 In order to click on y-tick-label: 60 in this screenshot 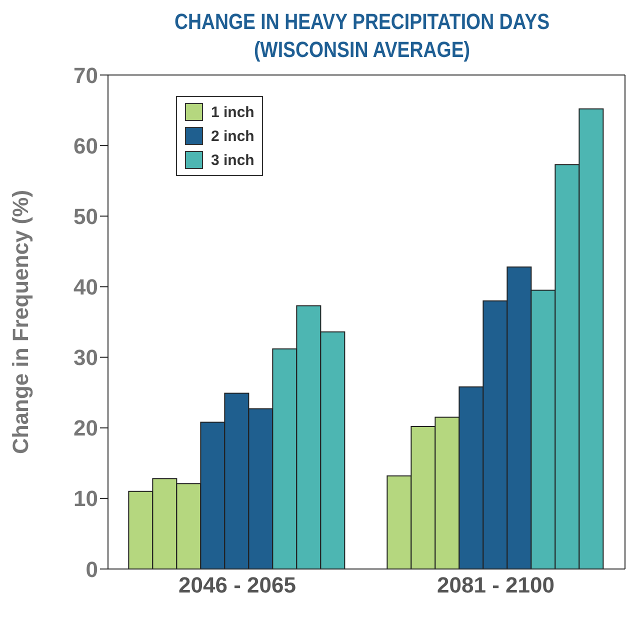, I will do `click(86, 145)`.